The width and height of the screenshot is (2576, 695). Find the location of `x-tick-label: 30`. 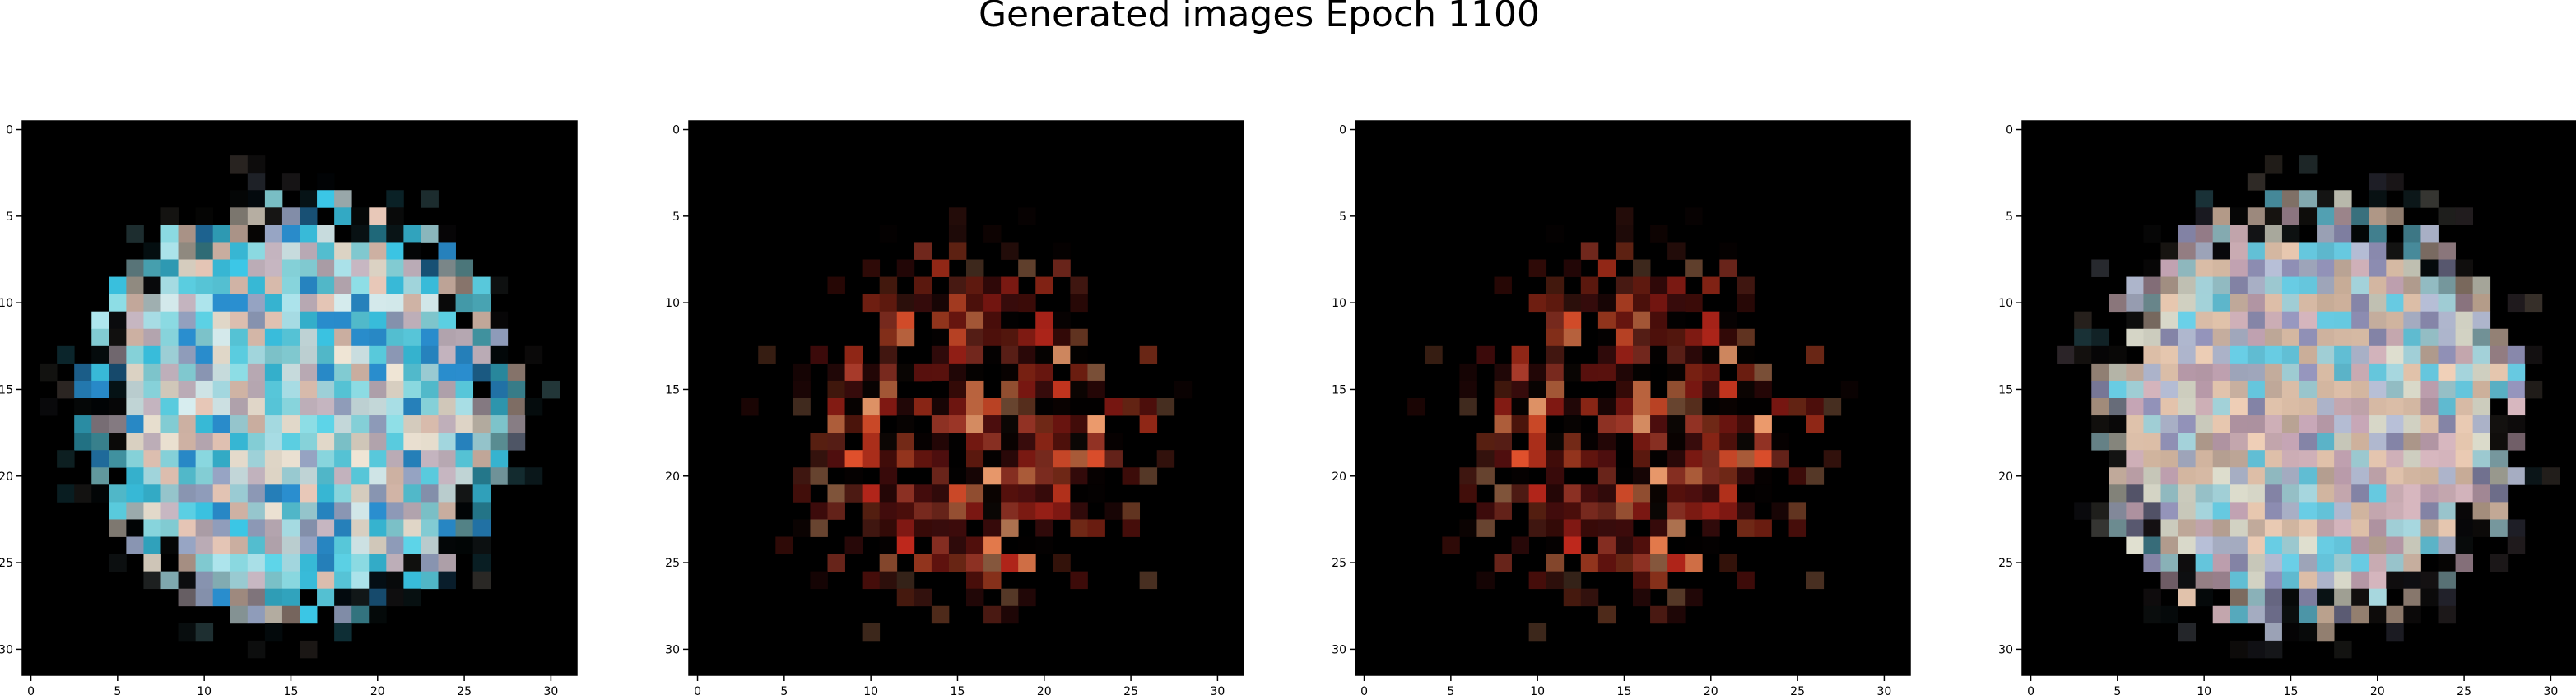

x-tick-label: 30 is located at coordinates (550, 690).